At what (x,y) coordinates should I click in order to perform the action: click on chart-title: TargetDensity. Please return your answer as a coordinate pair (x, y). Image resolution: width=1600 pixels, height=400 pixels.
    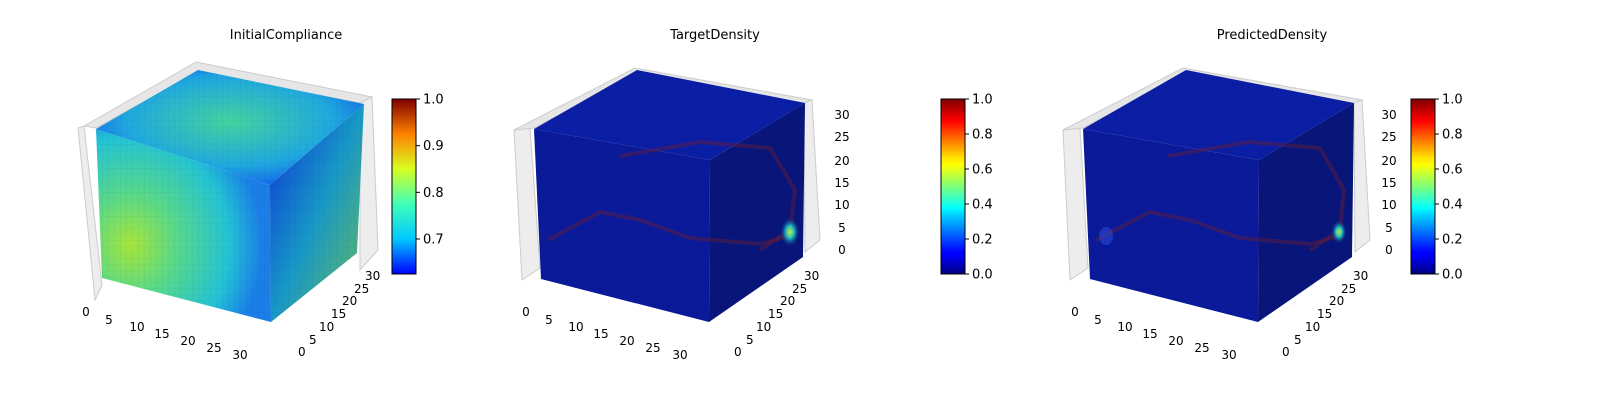
    Looking at the image, I should click on (714, 35).